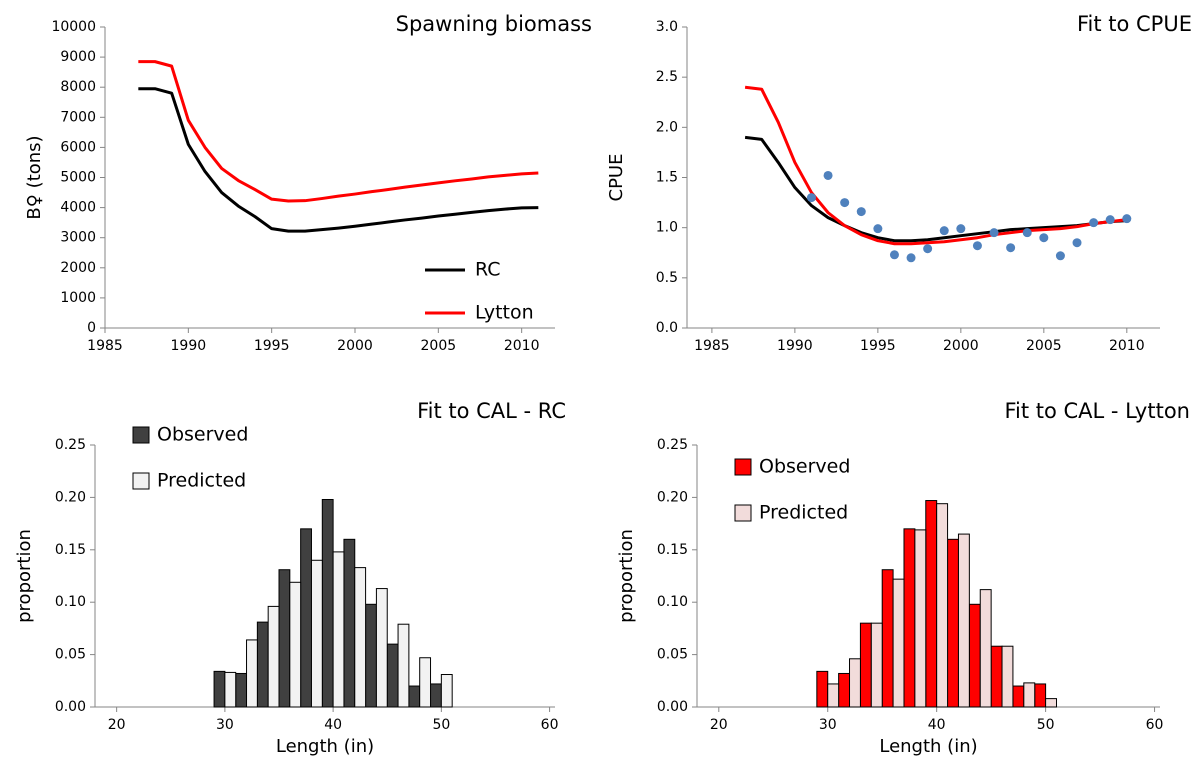  I want to click on y-axis-label: B♀ (tons), so click(34, 177).